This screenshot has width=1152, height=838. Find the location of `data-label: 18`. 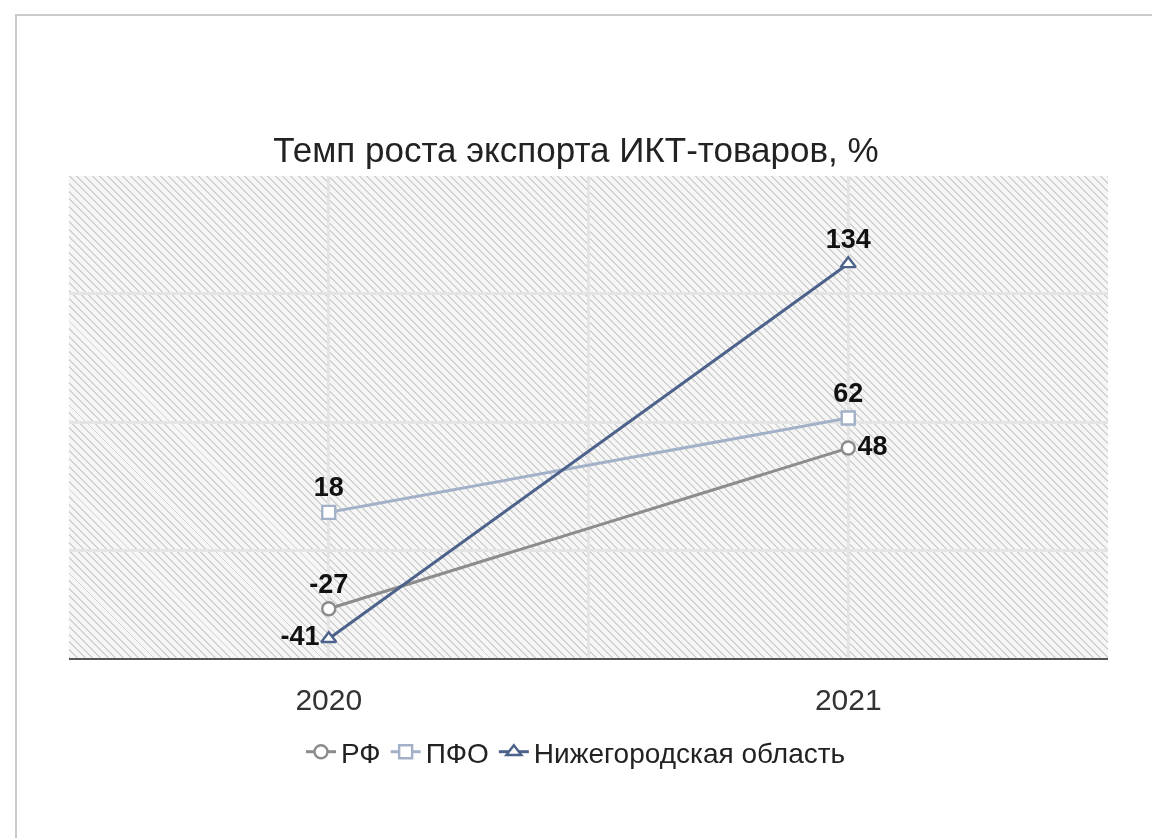

data-label: 18 is located at coordinates (328, 487).